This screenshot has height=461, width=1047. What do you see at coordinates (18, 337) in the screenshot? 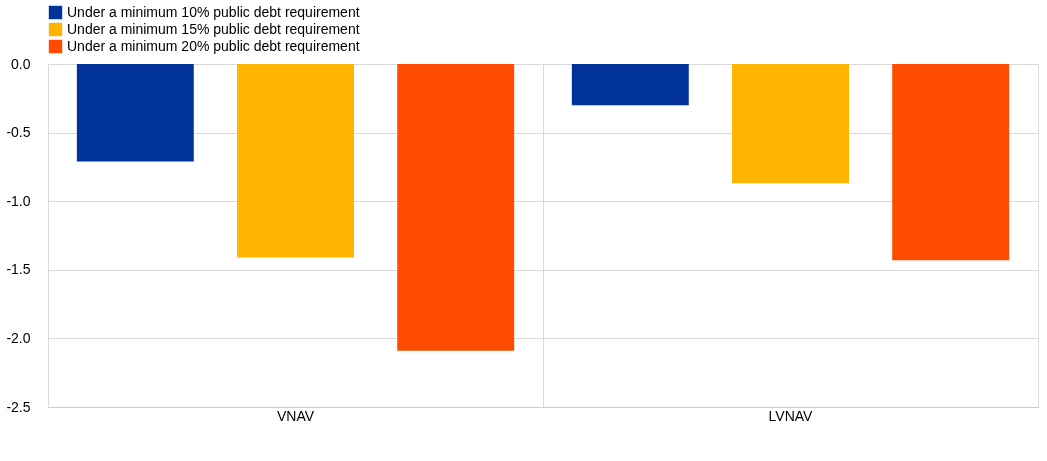
I see `y-tick-label: -2.0` at bounding box center [18, 337].